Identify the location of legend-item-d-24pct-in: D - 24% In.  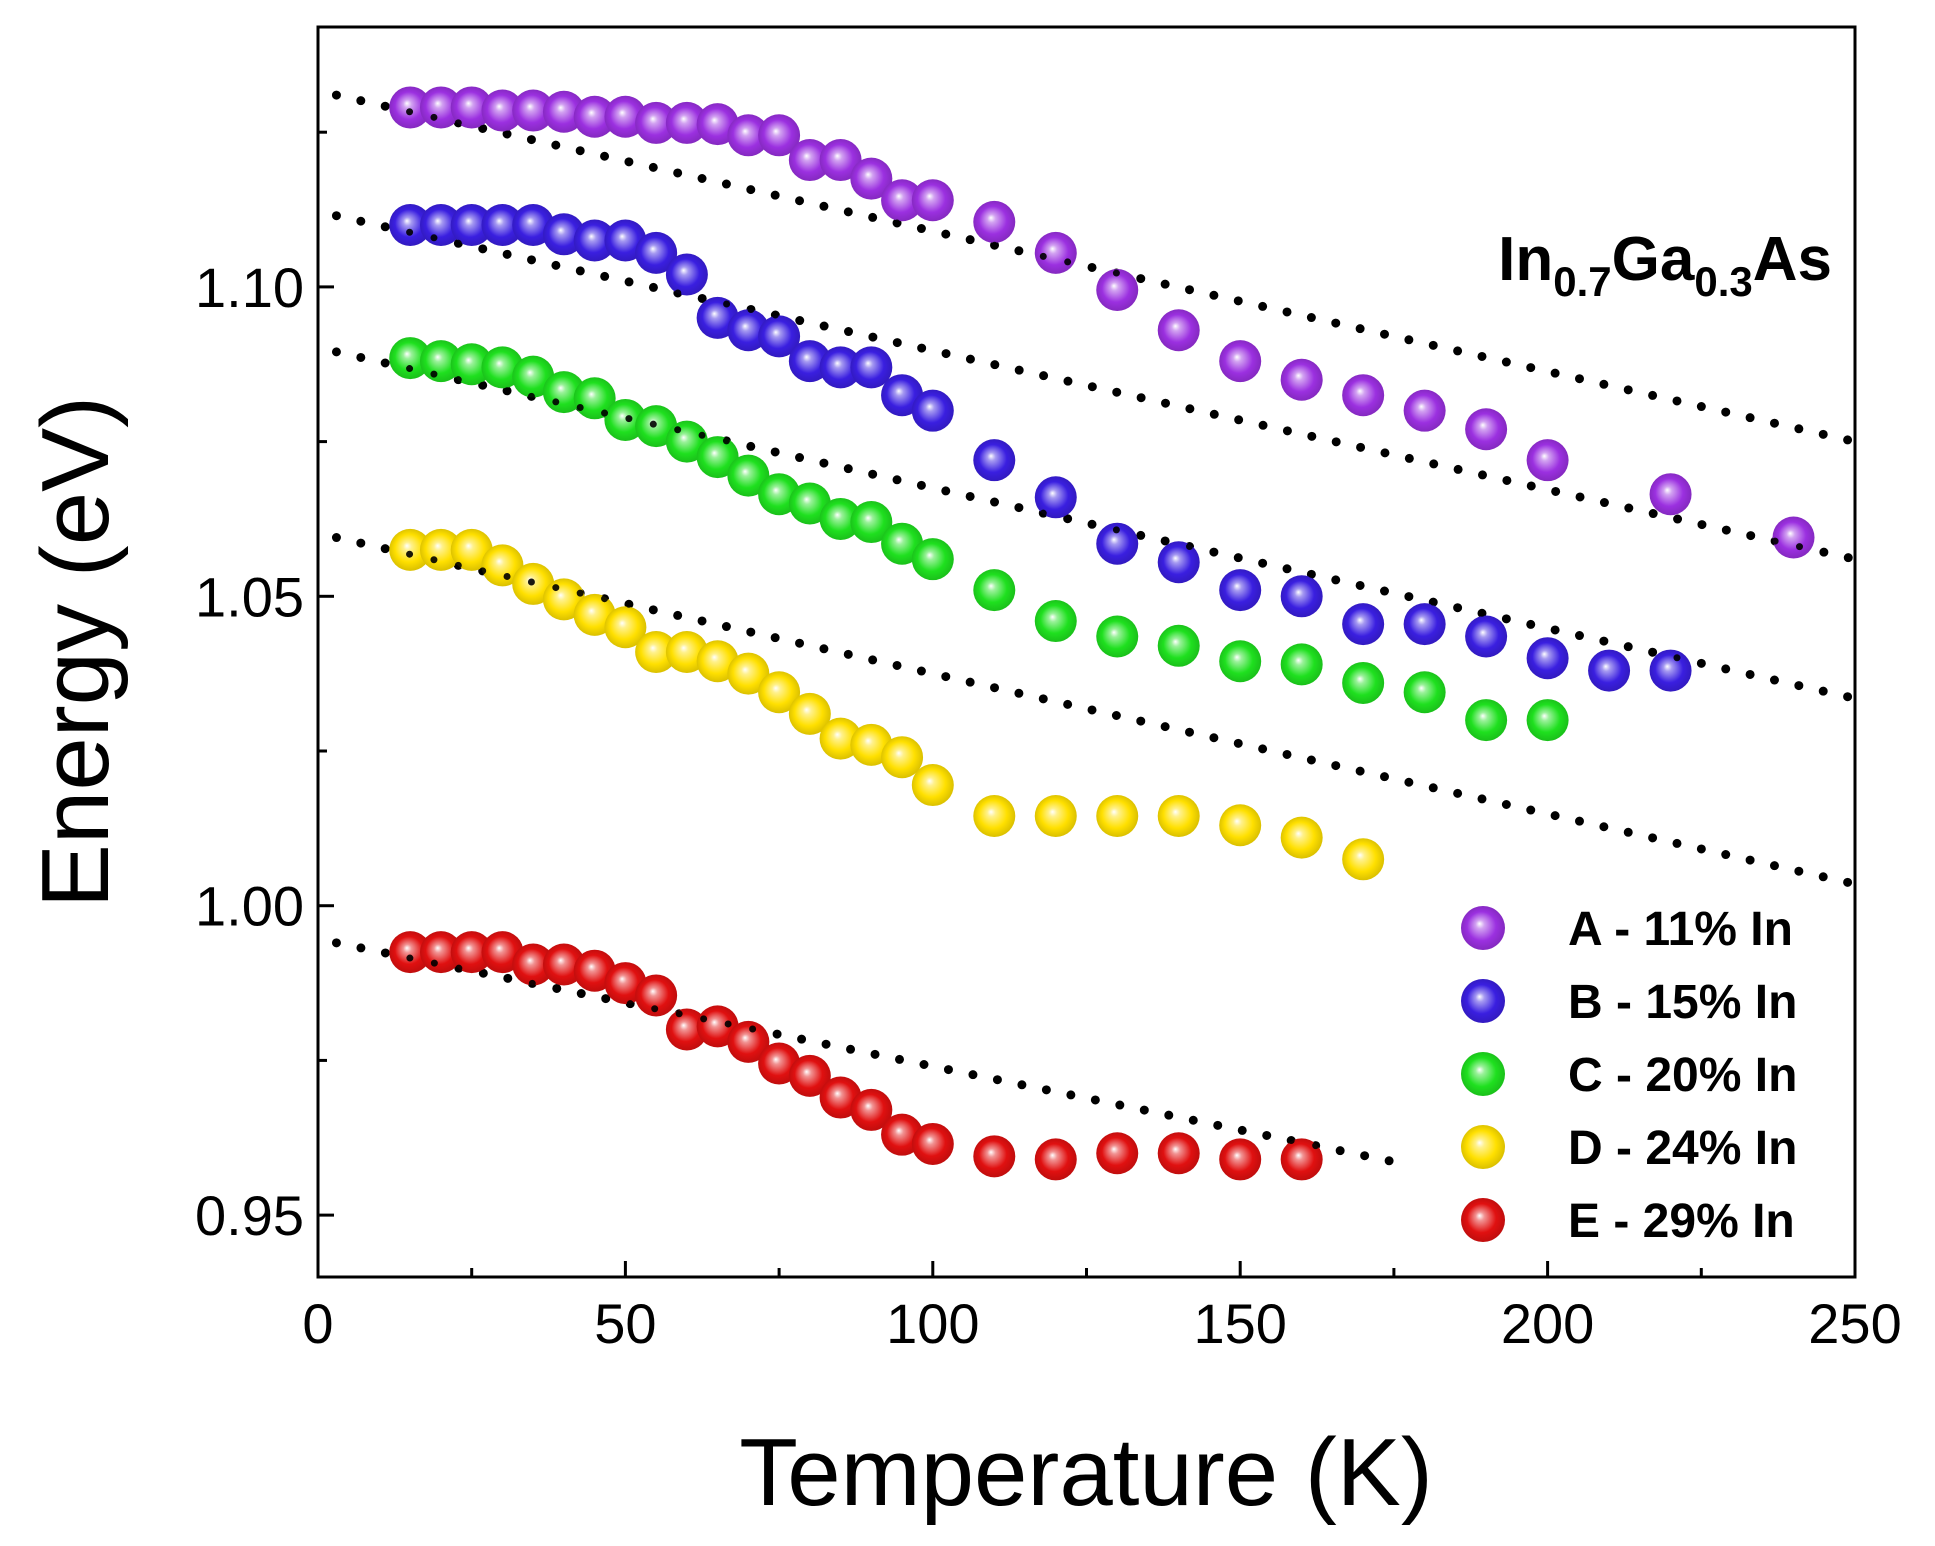
(1629, 1148).